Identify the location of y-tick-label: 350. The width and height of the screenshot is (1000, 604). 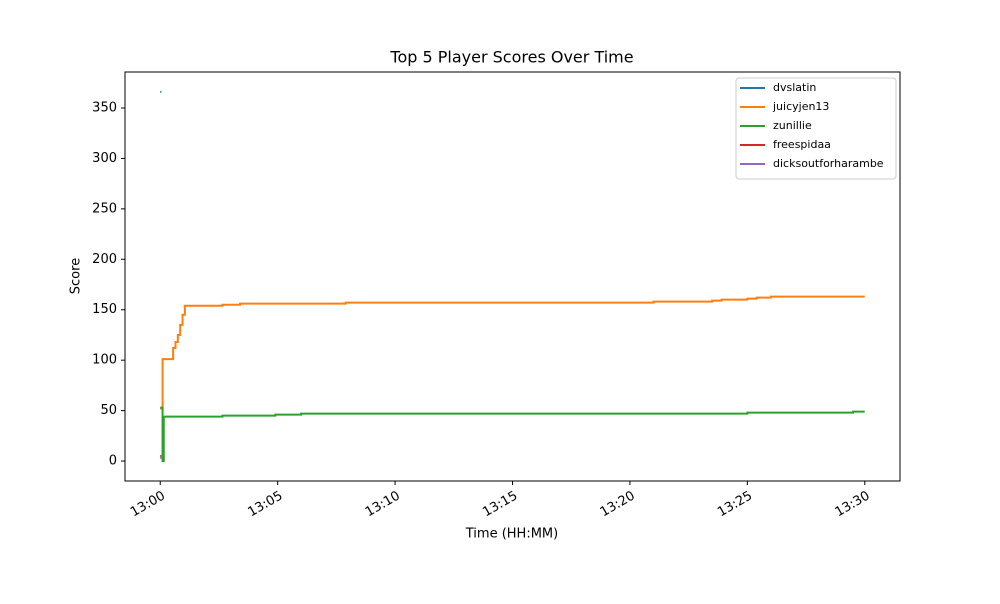
(104, 108).